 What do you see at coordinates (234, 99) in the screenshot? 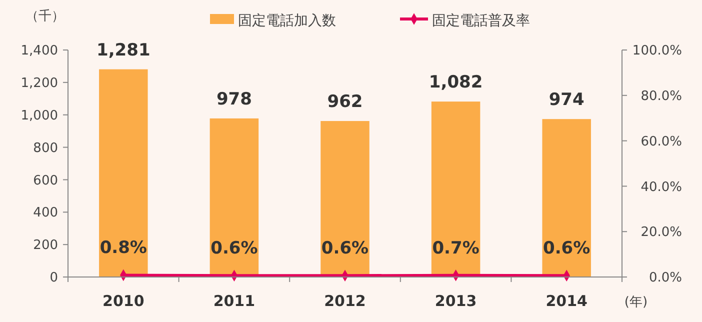
I see `data-label: 978` at bounding box center [234, 99].